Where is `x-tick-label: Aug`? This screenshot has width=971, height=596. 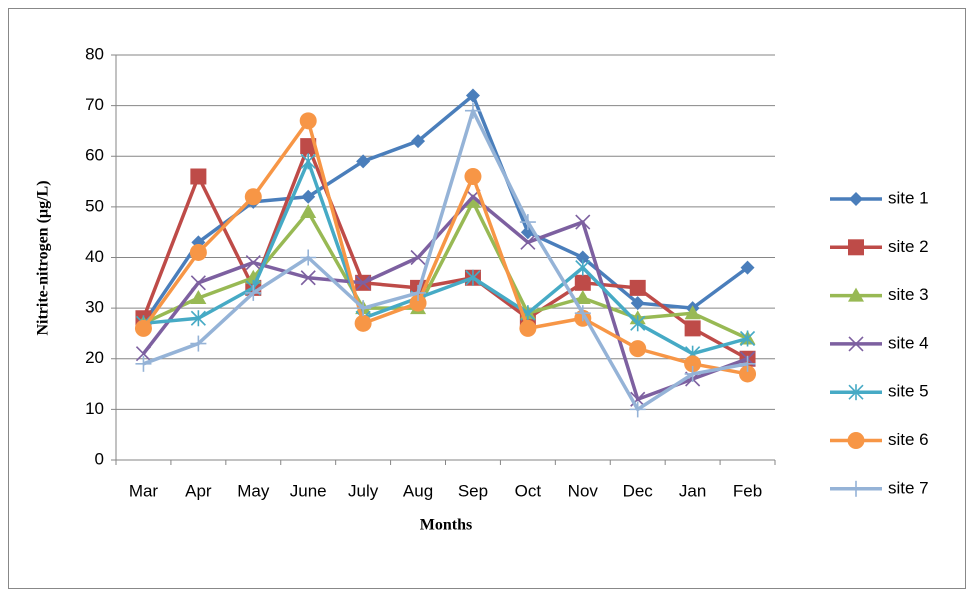
x-tick-label: Aug is located at coordinates (418, 490).